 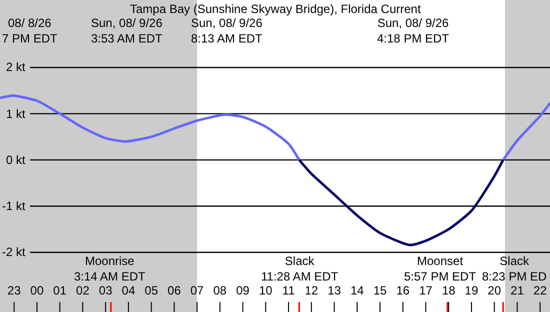 I want to click on annotation: Sun, 08/ 9/26 8:13 AM EDT, so click(x=227, y=31).